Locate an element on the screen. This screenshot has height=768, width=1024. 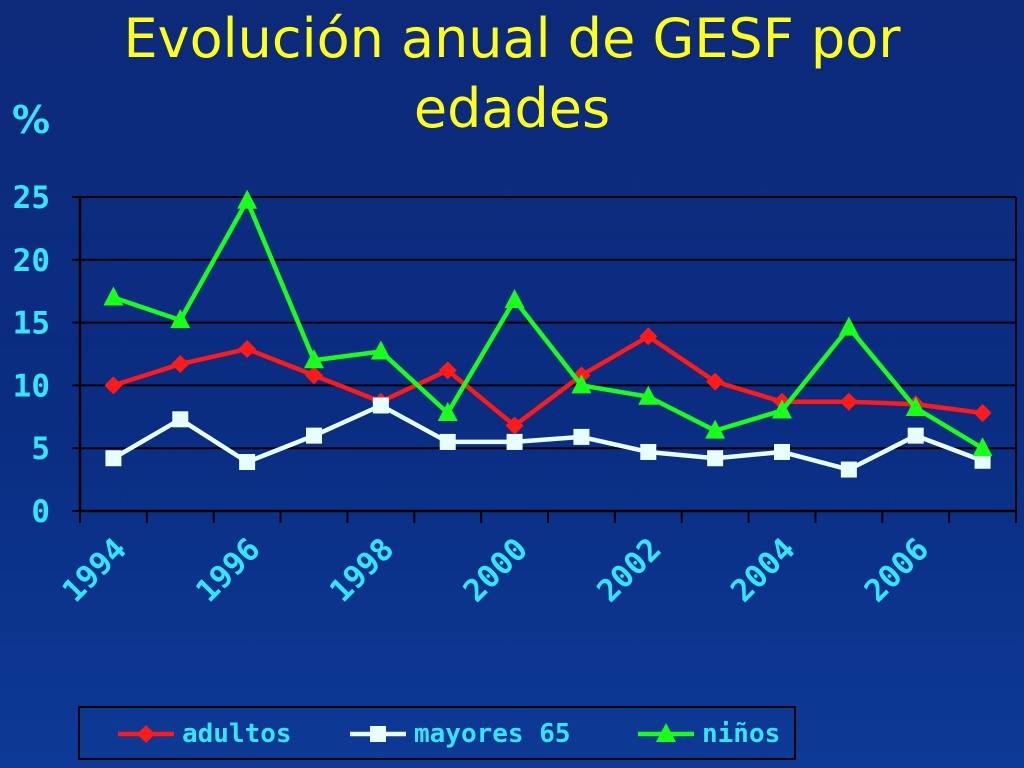
x-tick-label: 2000 is located at coordinates (496, 570).